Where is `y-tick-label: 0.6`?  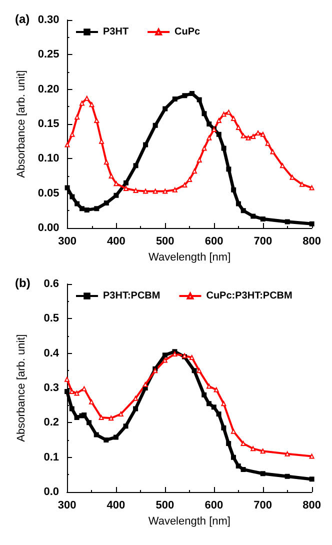
y-tick-label: 0.6 is located at coordinates (51, 284).